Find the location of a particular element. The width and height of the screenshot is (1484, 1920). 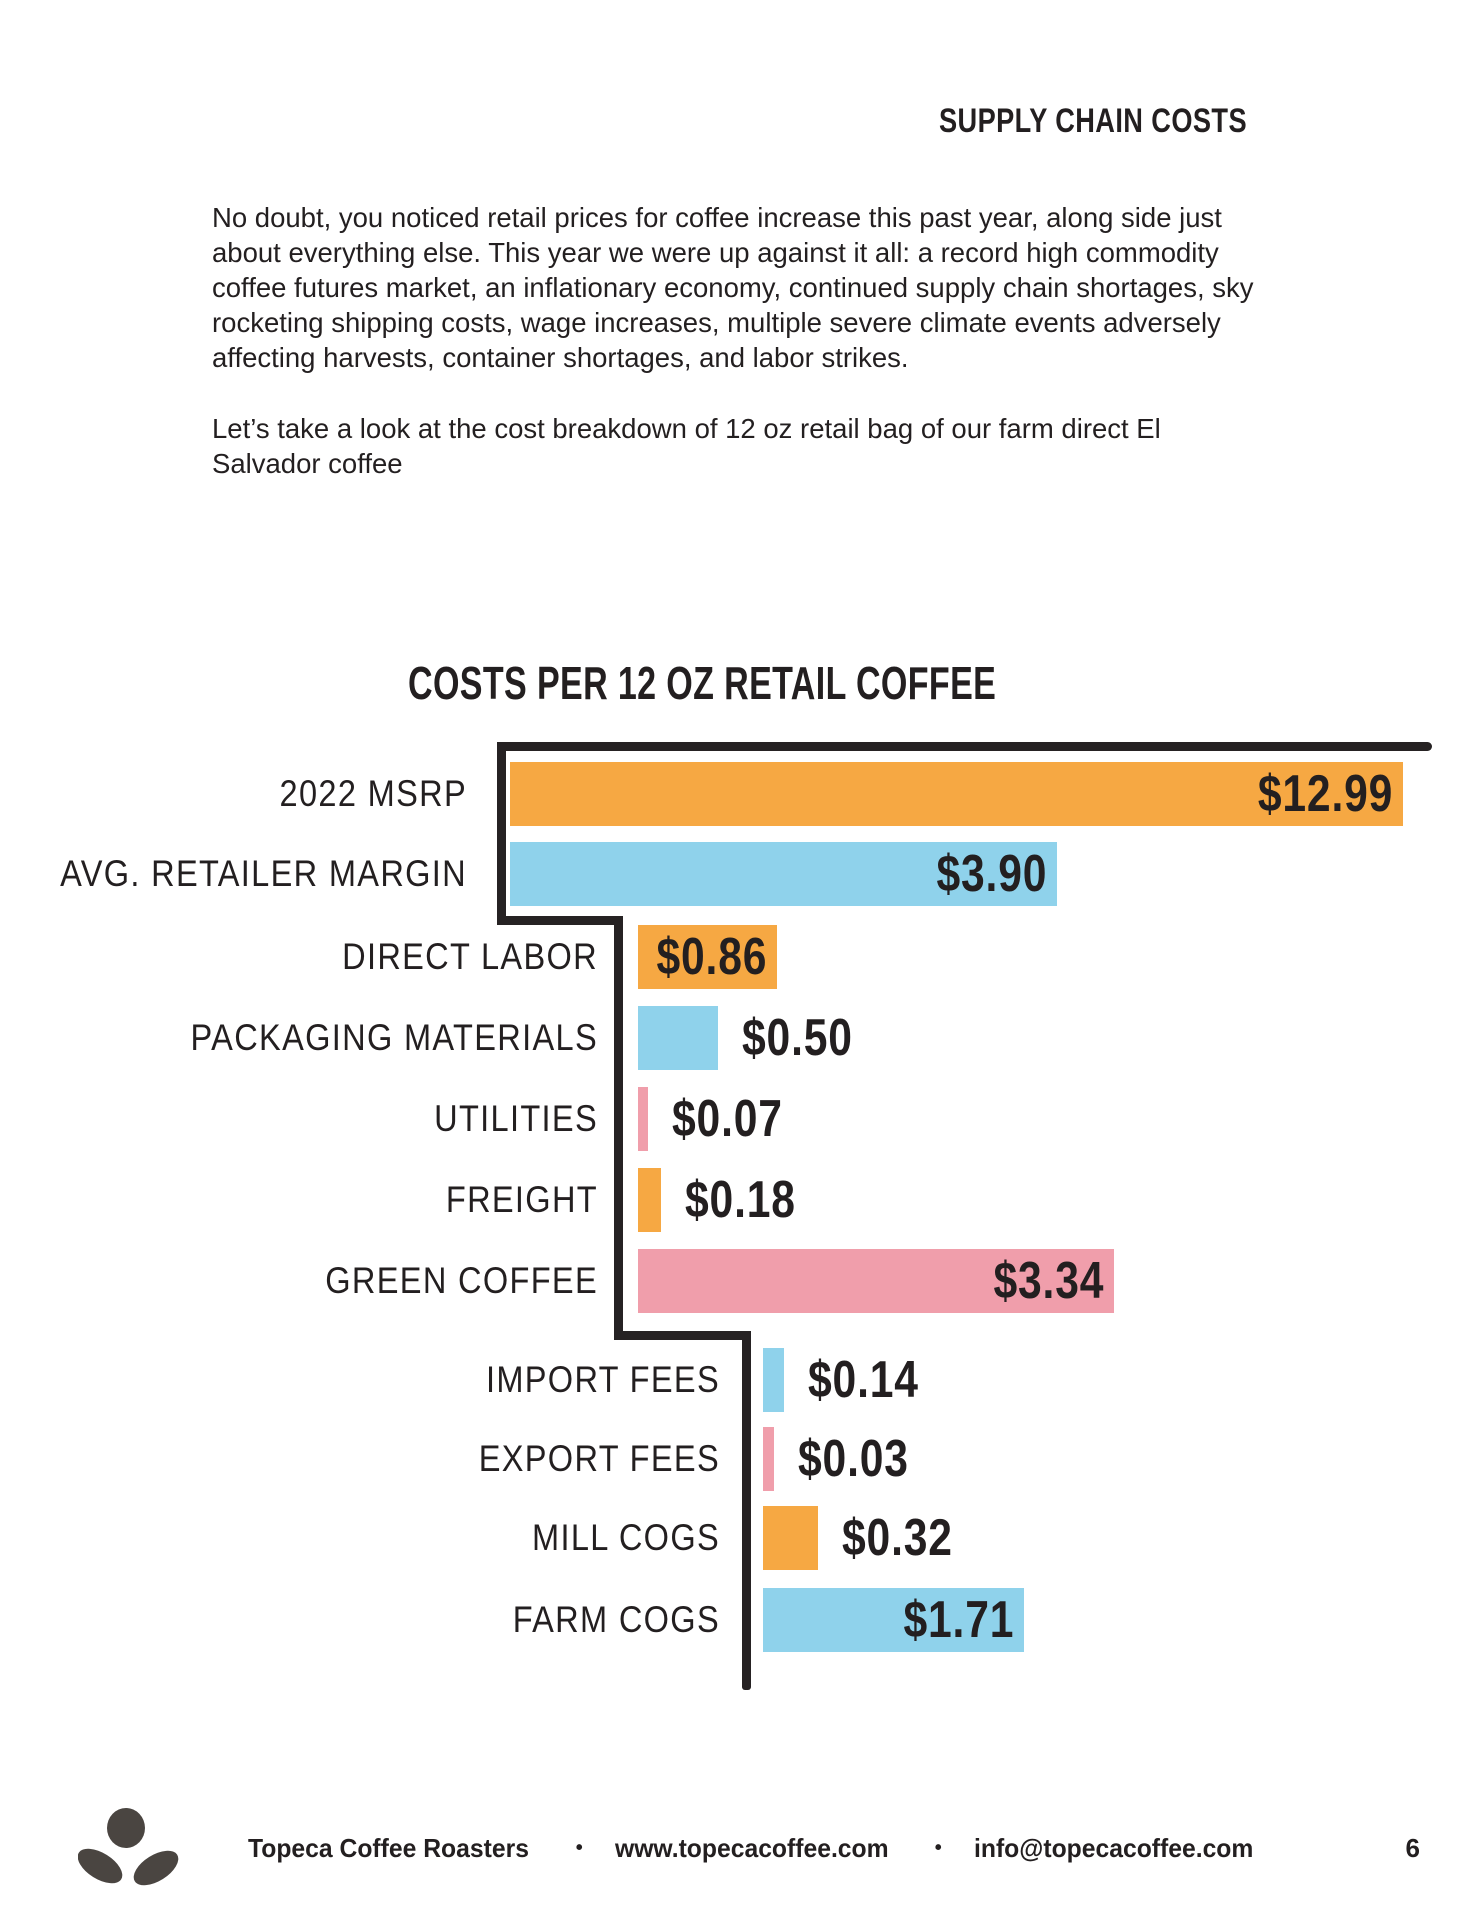

logo-head is located at coordinates (126, 1828).